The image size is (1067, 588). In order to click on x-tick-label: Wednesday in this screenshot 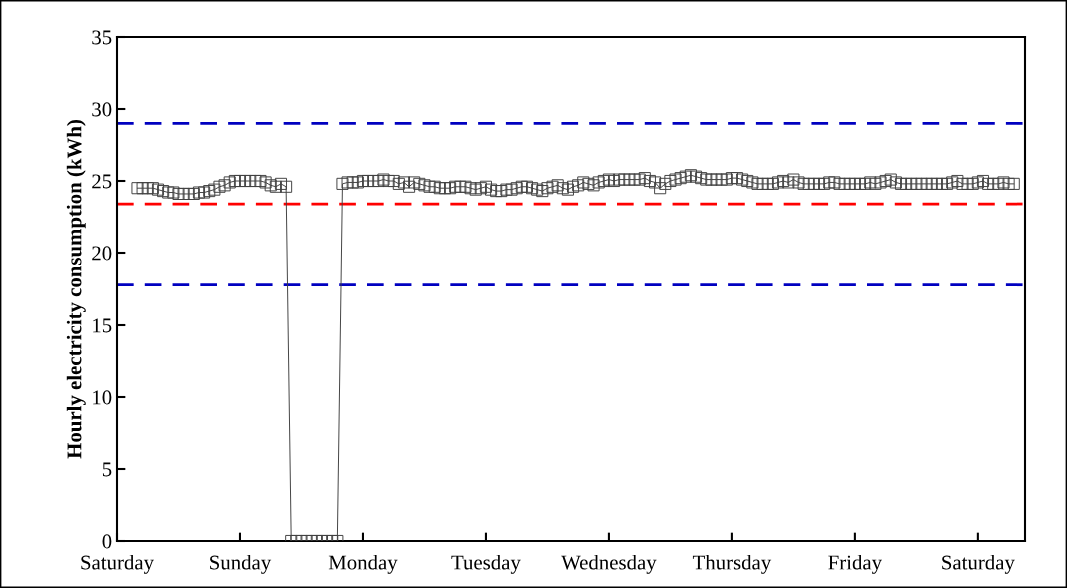, I will do `click(609, 564)`.